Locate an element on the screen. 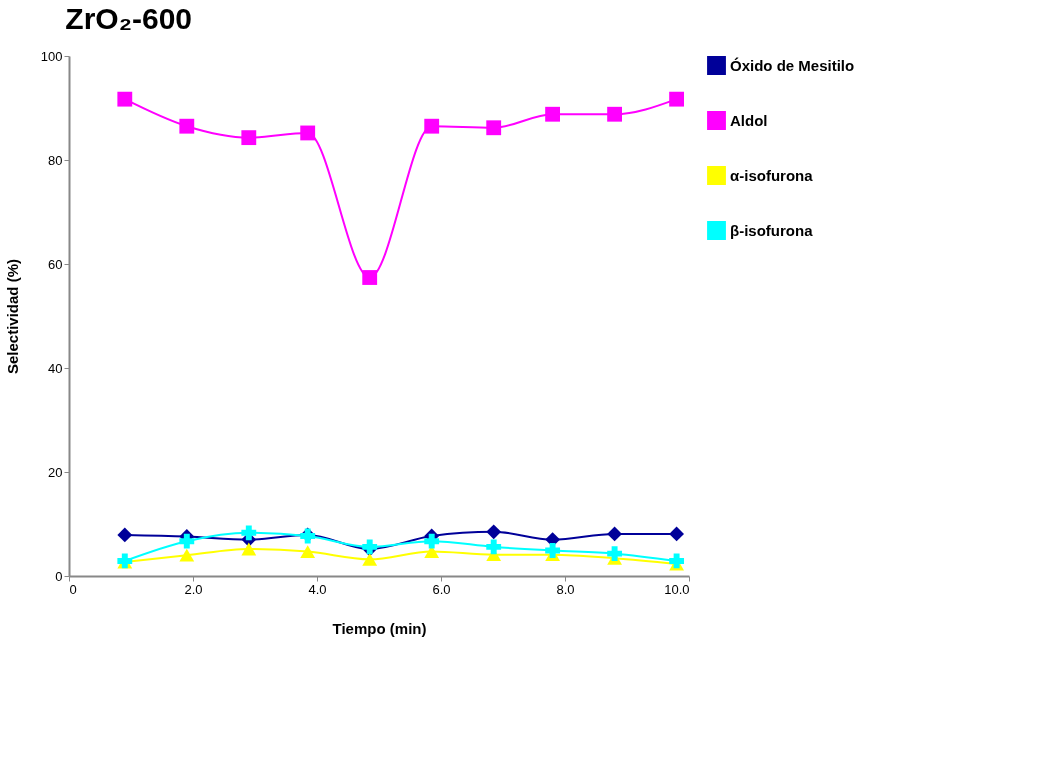 The image size is (1049, 770). x-tick-label: 8.0 is located at coordinates (565, 589).